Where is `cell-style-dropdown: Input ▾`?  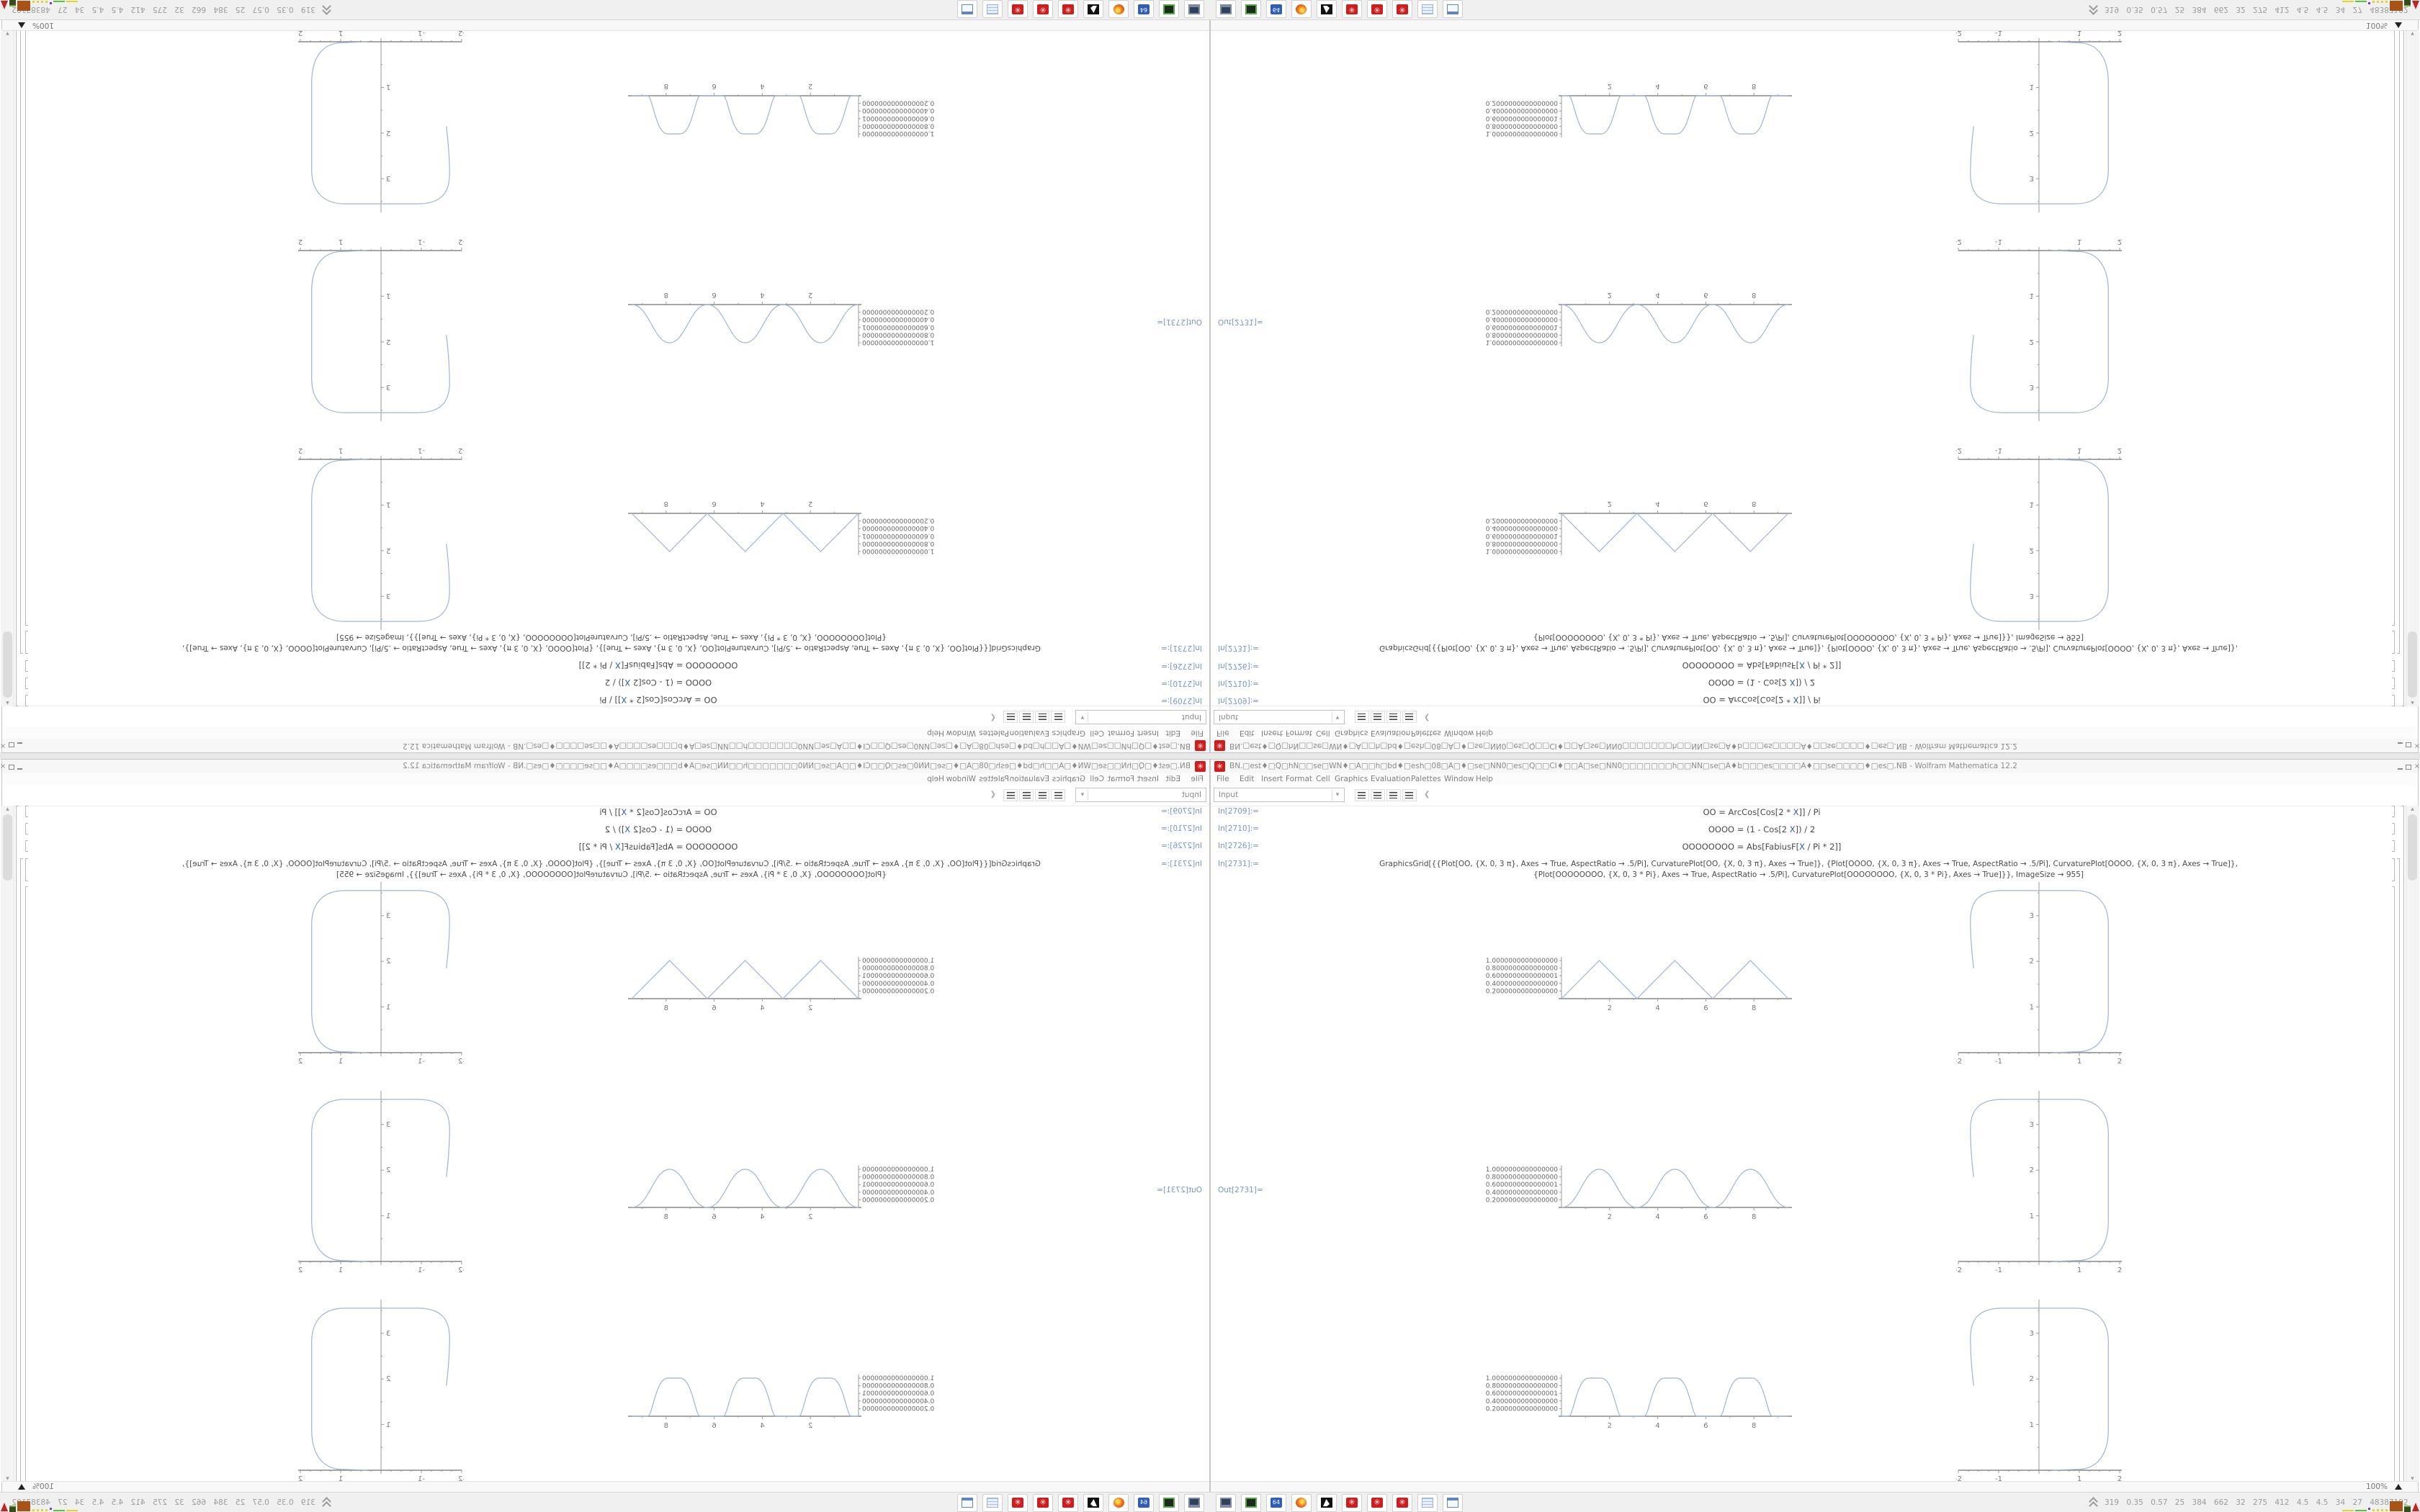 cell-style-dropdown: Input ▾ is located at coordinates (1140, 795).